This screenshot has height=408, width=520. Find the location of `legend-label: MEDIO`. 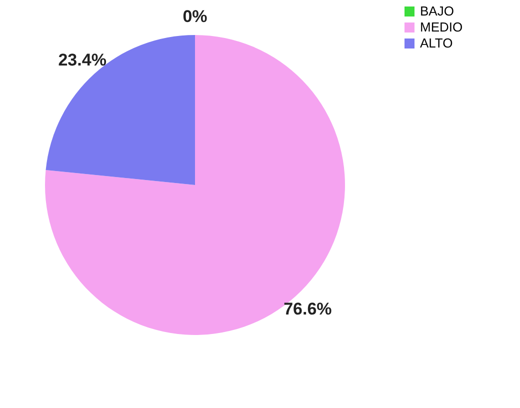

legend-label: MEDIO is located at coordinates (441, 27).